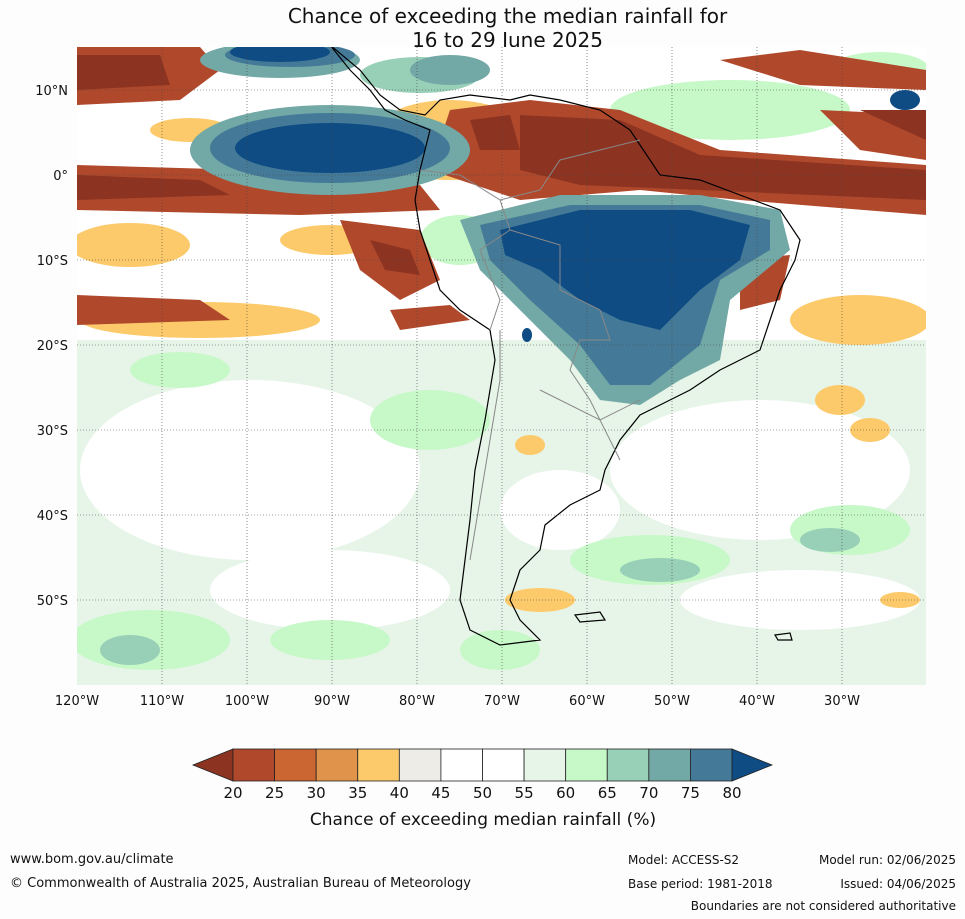  What do you see at coordinates (684, 860) in the screenshot?
I see `footer-model: Model: ACCESS-S2` at bounding box center [684, 860].